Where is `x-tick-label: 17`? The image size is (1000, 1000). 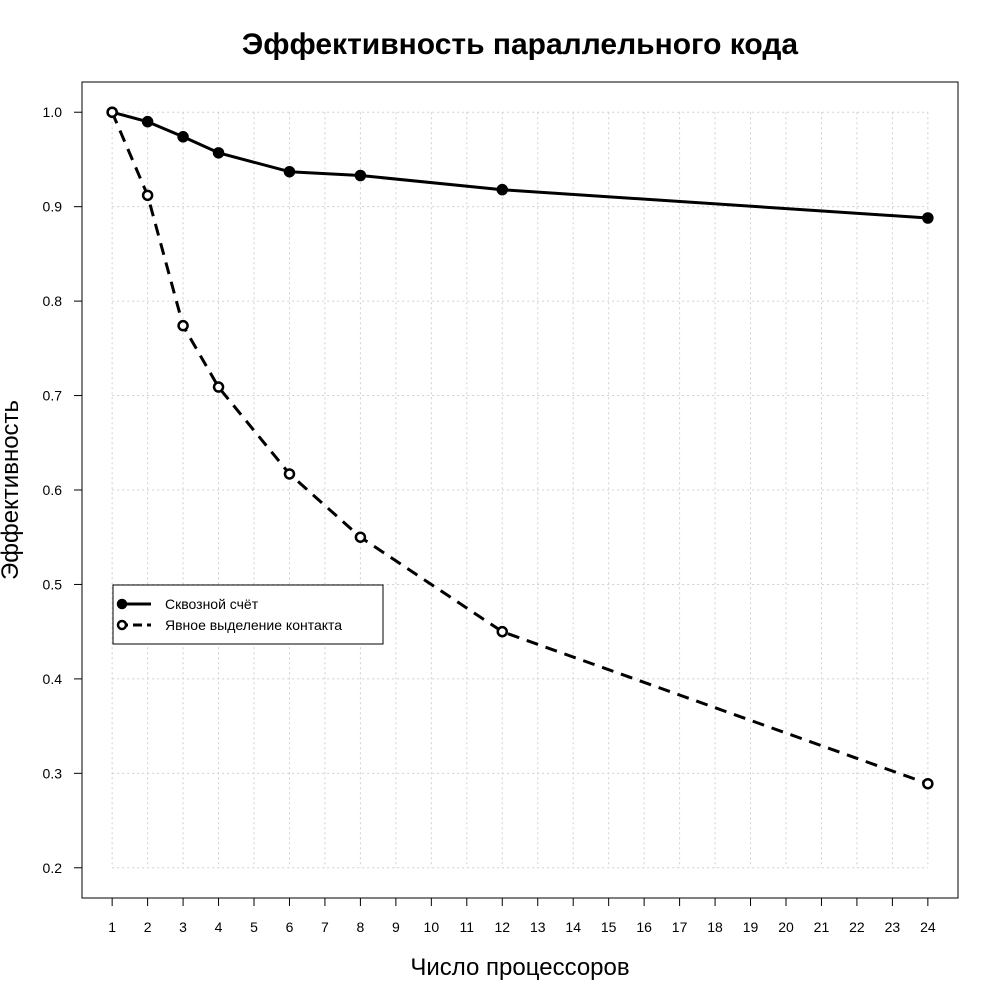
x-tick-label: 17 is located at coordinates (680, 927).